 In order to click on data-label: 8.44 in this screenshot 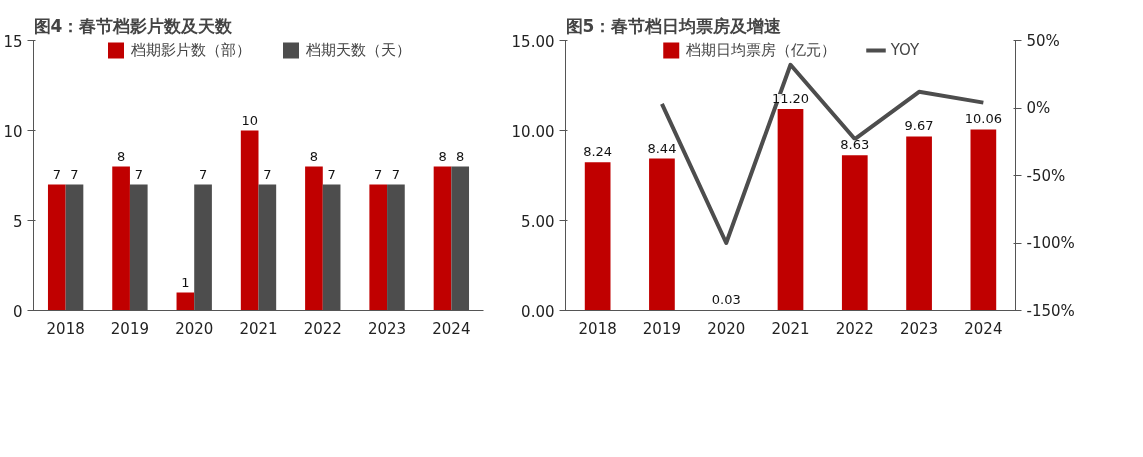, I will do `click(662, 148)`.